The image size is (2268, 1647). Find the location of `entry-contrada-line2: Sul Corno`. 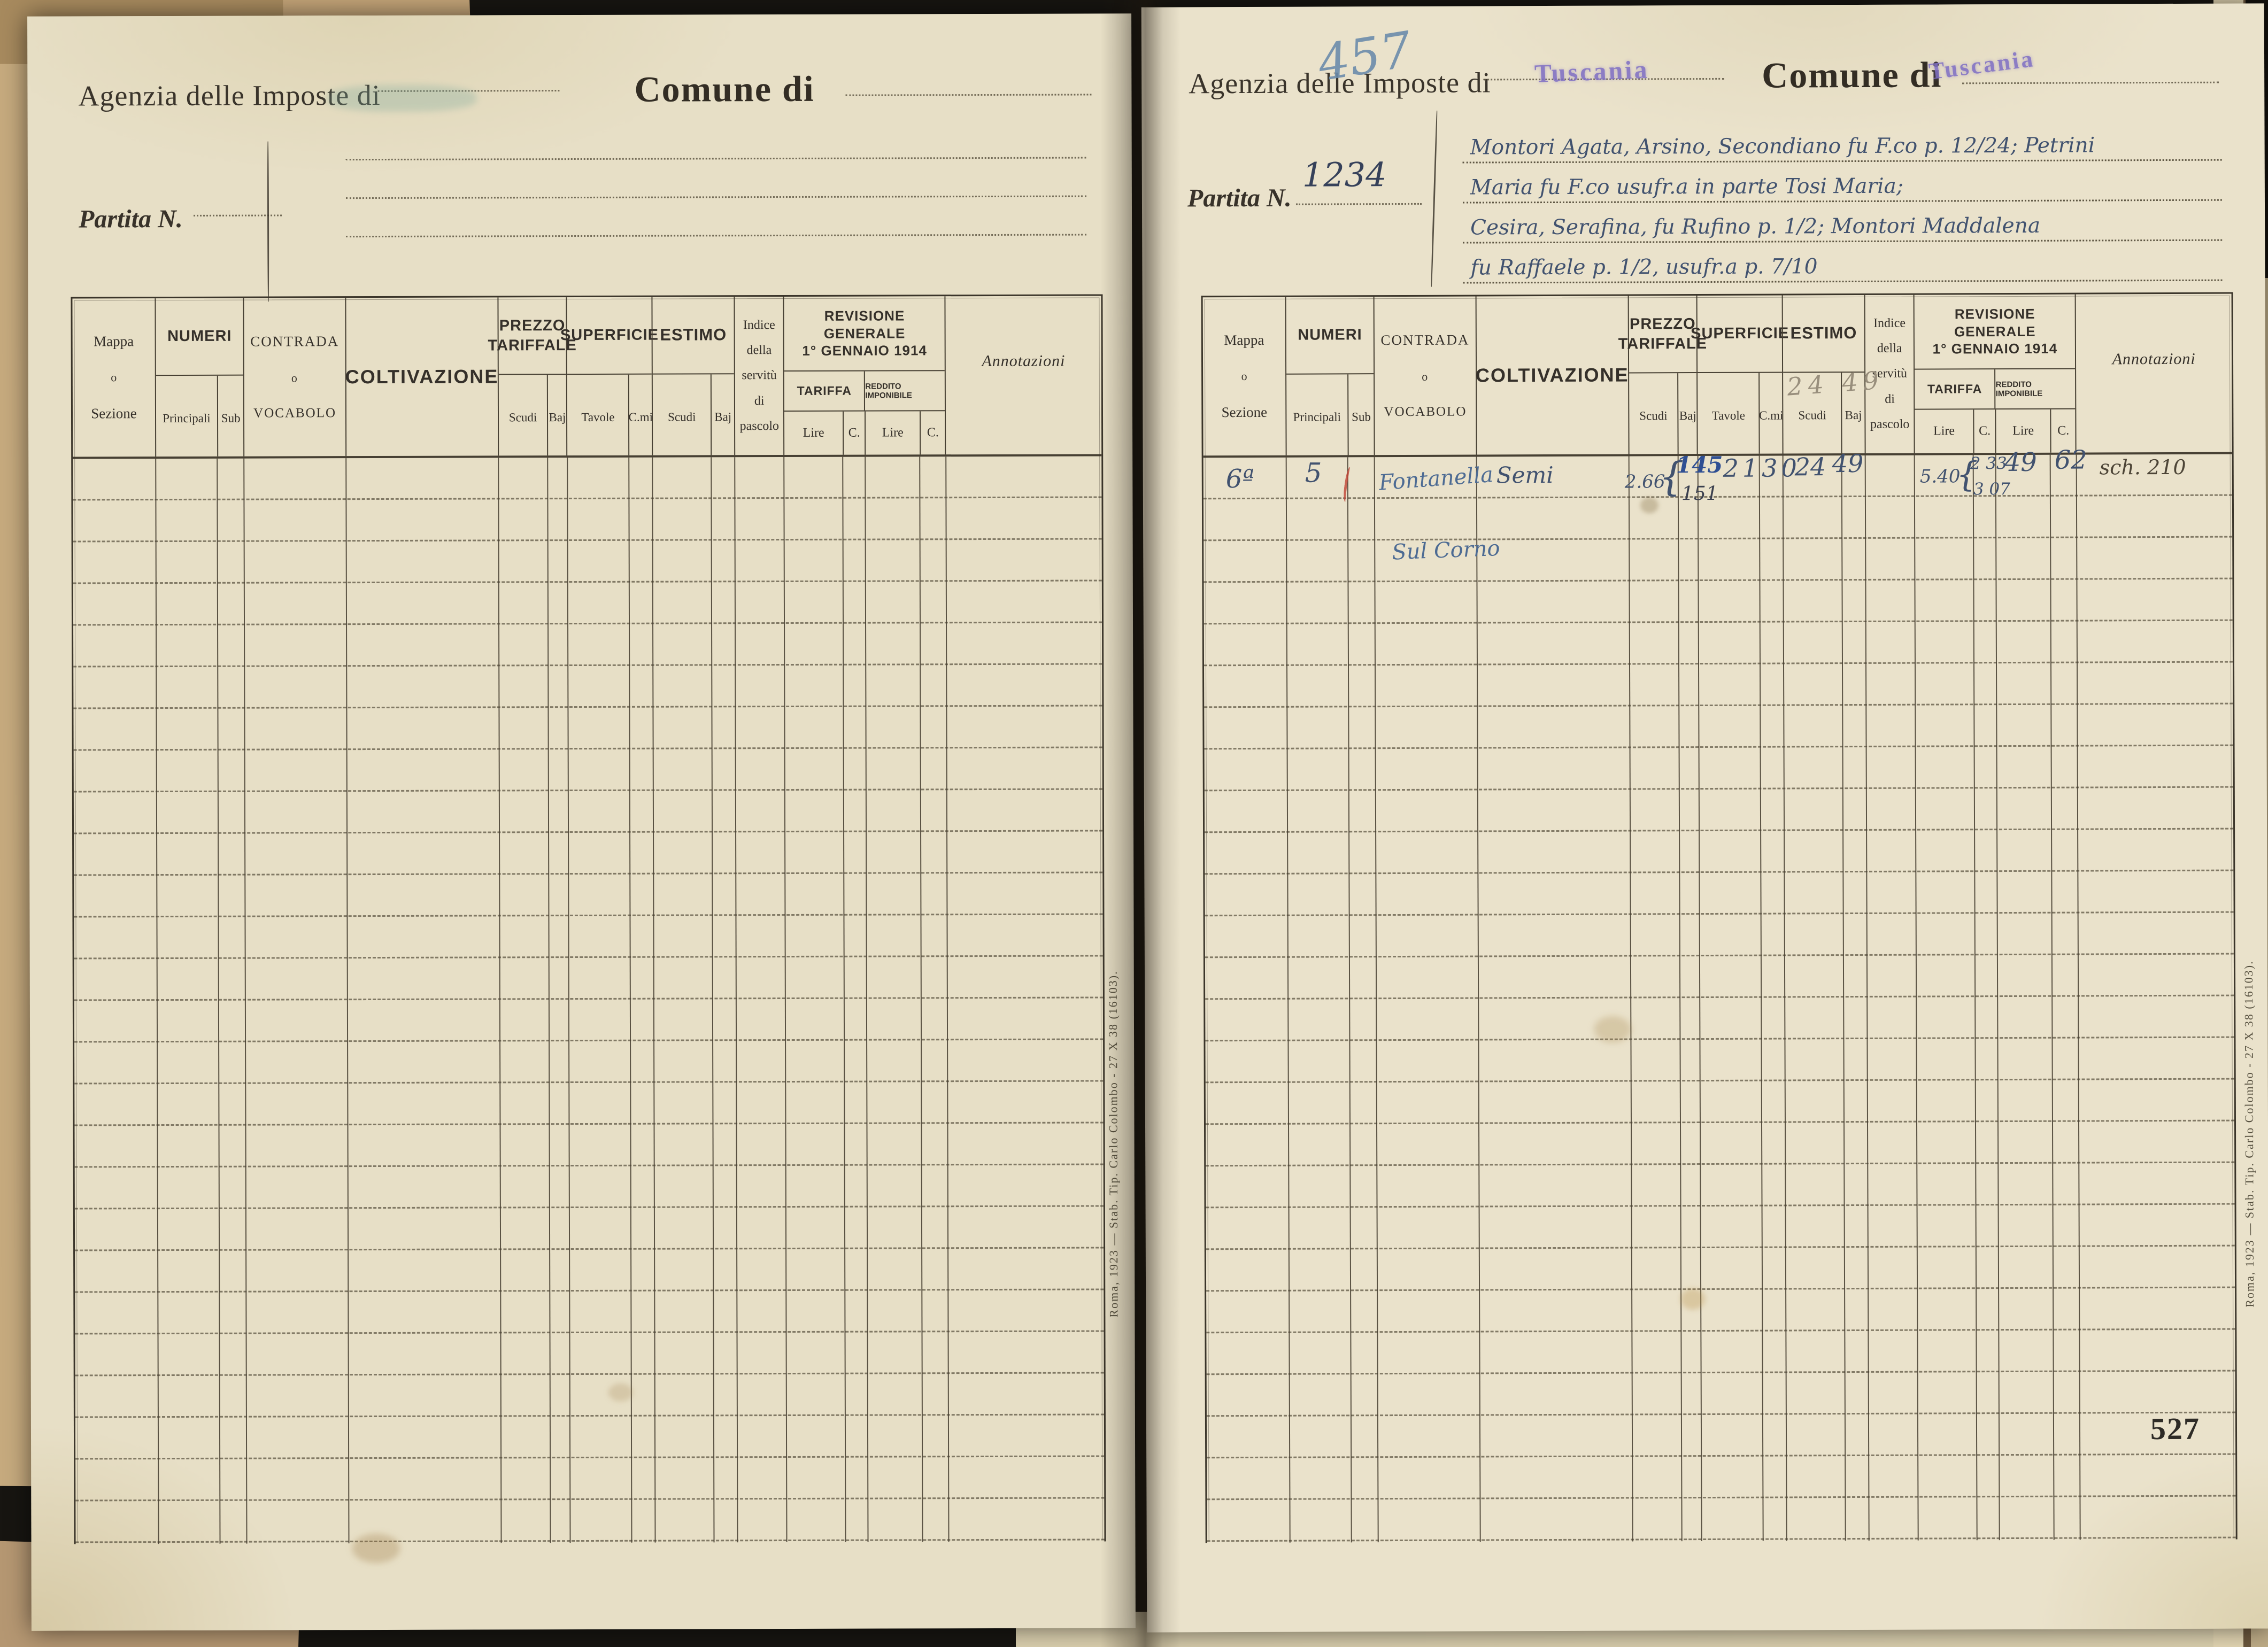

entry-contrada-line2: Sul Corno is located at coordinates (1446, 550).